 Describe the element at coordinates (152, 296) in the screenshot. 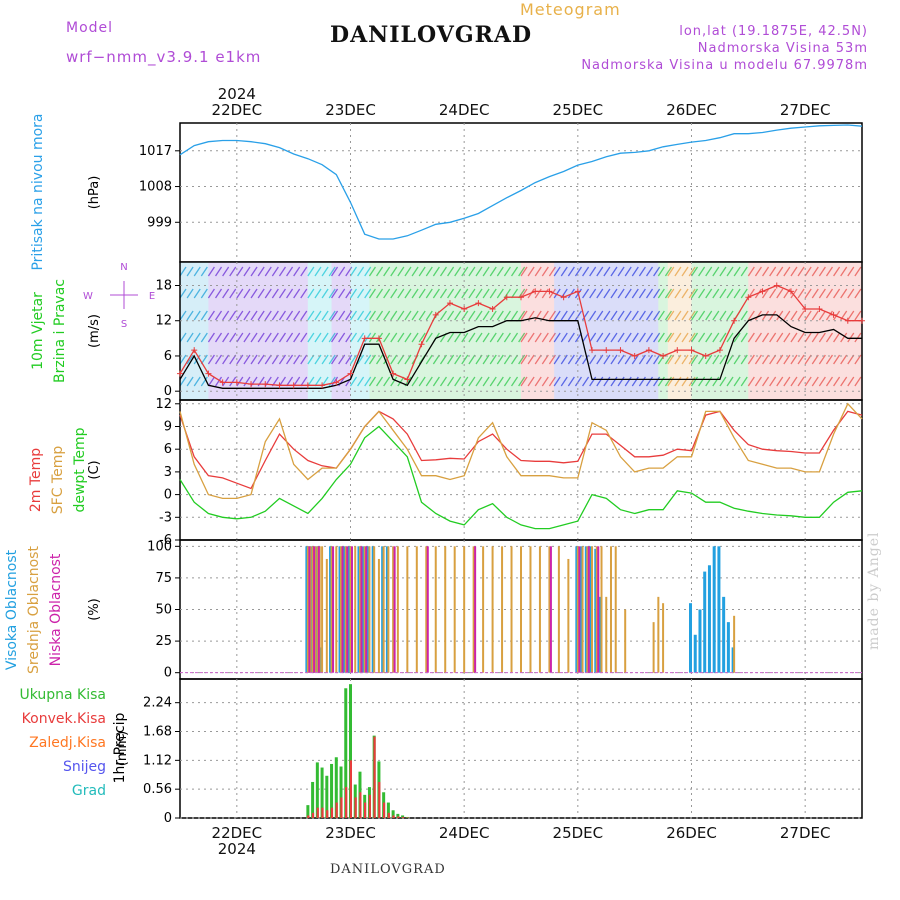

I see `compass-east: E` at that location.